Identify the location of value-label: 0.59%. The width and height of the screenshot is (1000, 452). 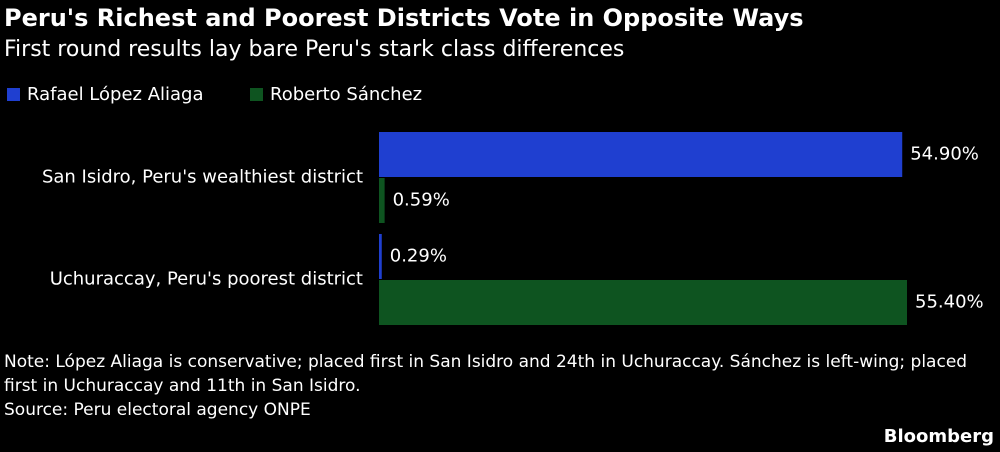
(421, 200).